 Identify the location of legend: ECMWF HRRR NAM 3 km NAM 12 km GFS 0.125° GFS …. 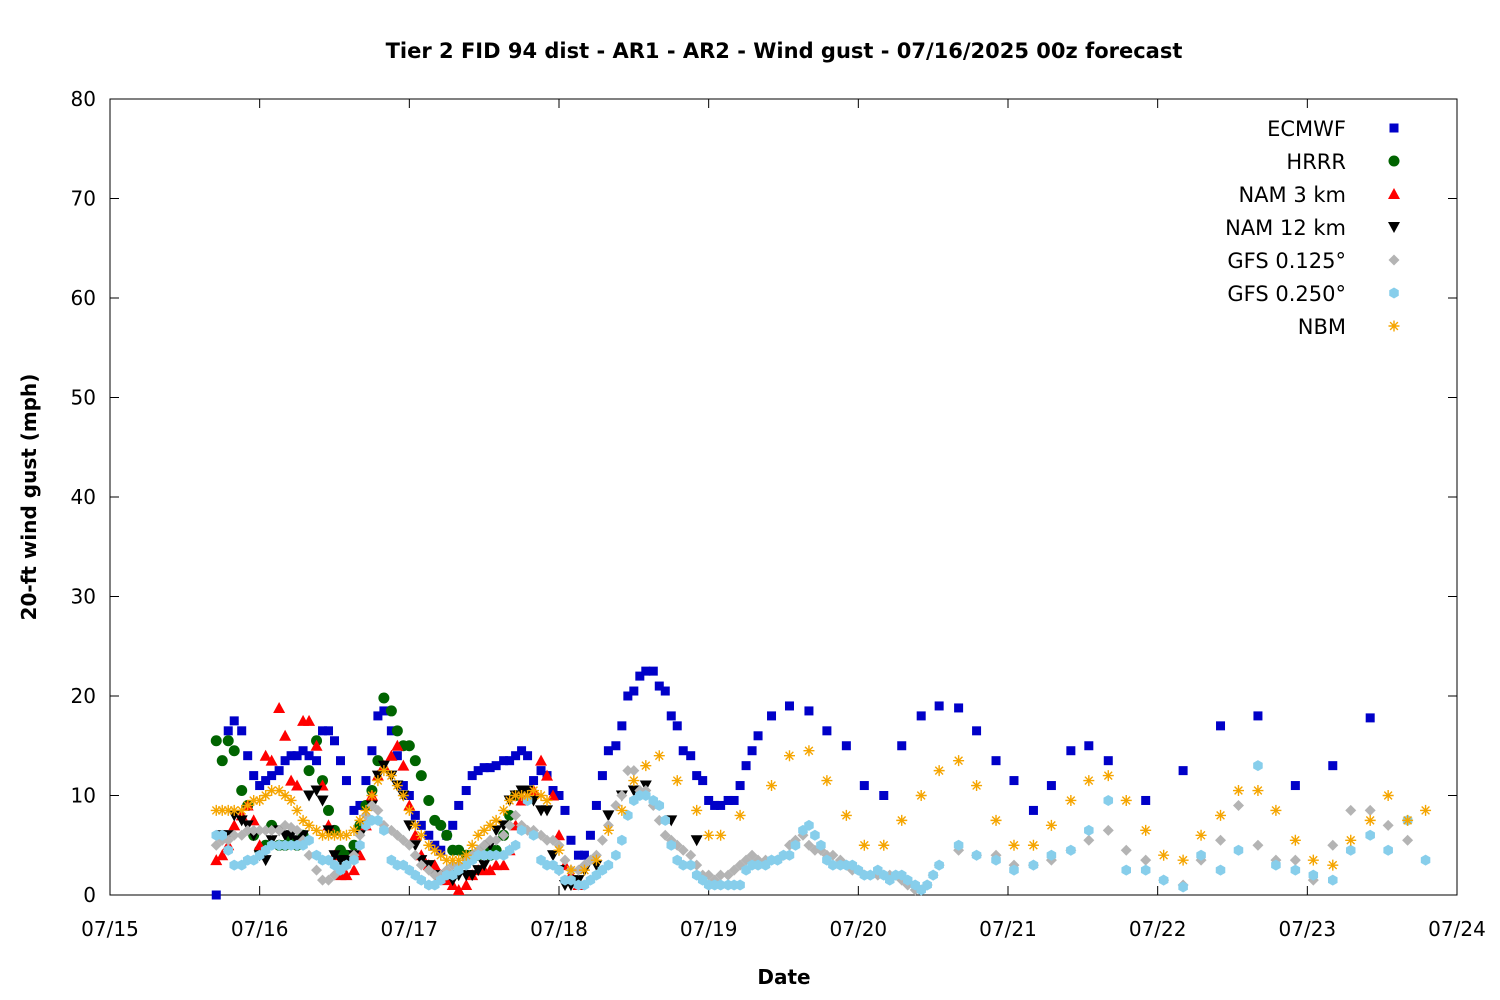
(1312, 228).